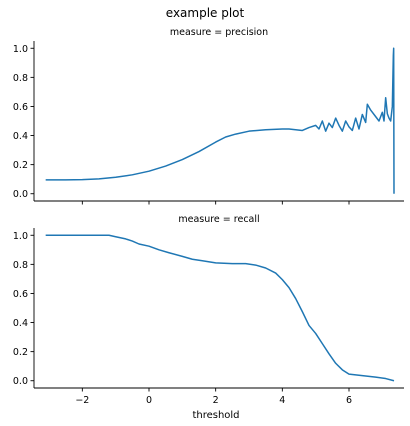 The image size is (410, 426). What do you see at coordinates (215, 415) in the screenshot?
I see `x-axis-label: threshold` at bounding box center [215, 415].